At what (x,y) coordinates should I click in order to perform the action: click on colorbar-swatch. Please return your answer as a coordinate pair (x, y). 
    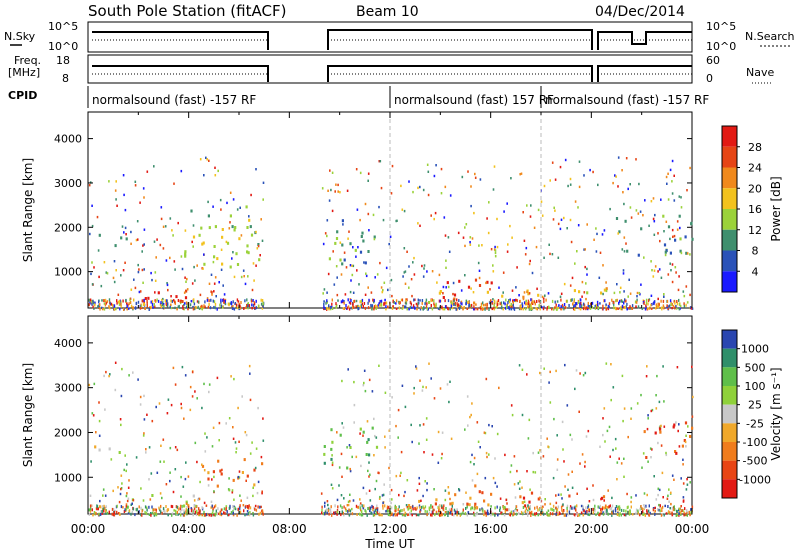
    Looking at the image, I should click on (729, 136).